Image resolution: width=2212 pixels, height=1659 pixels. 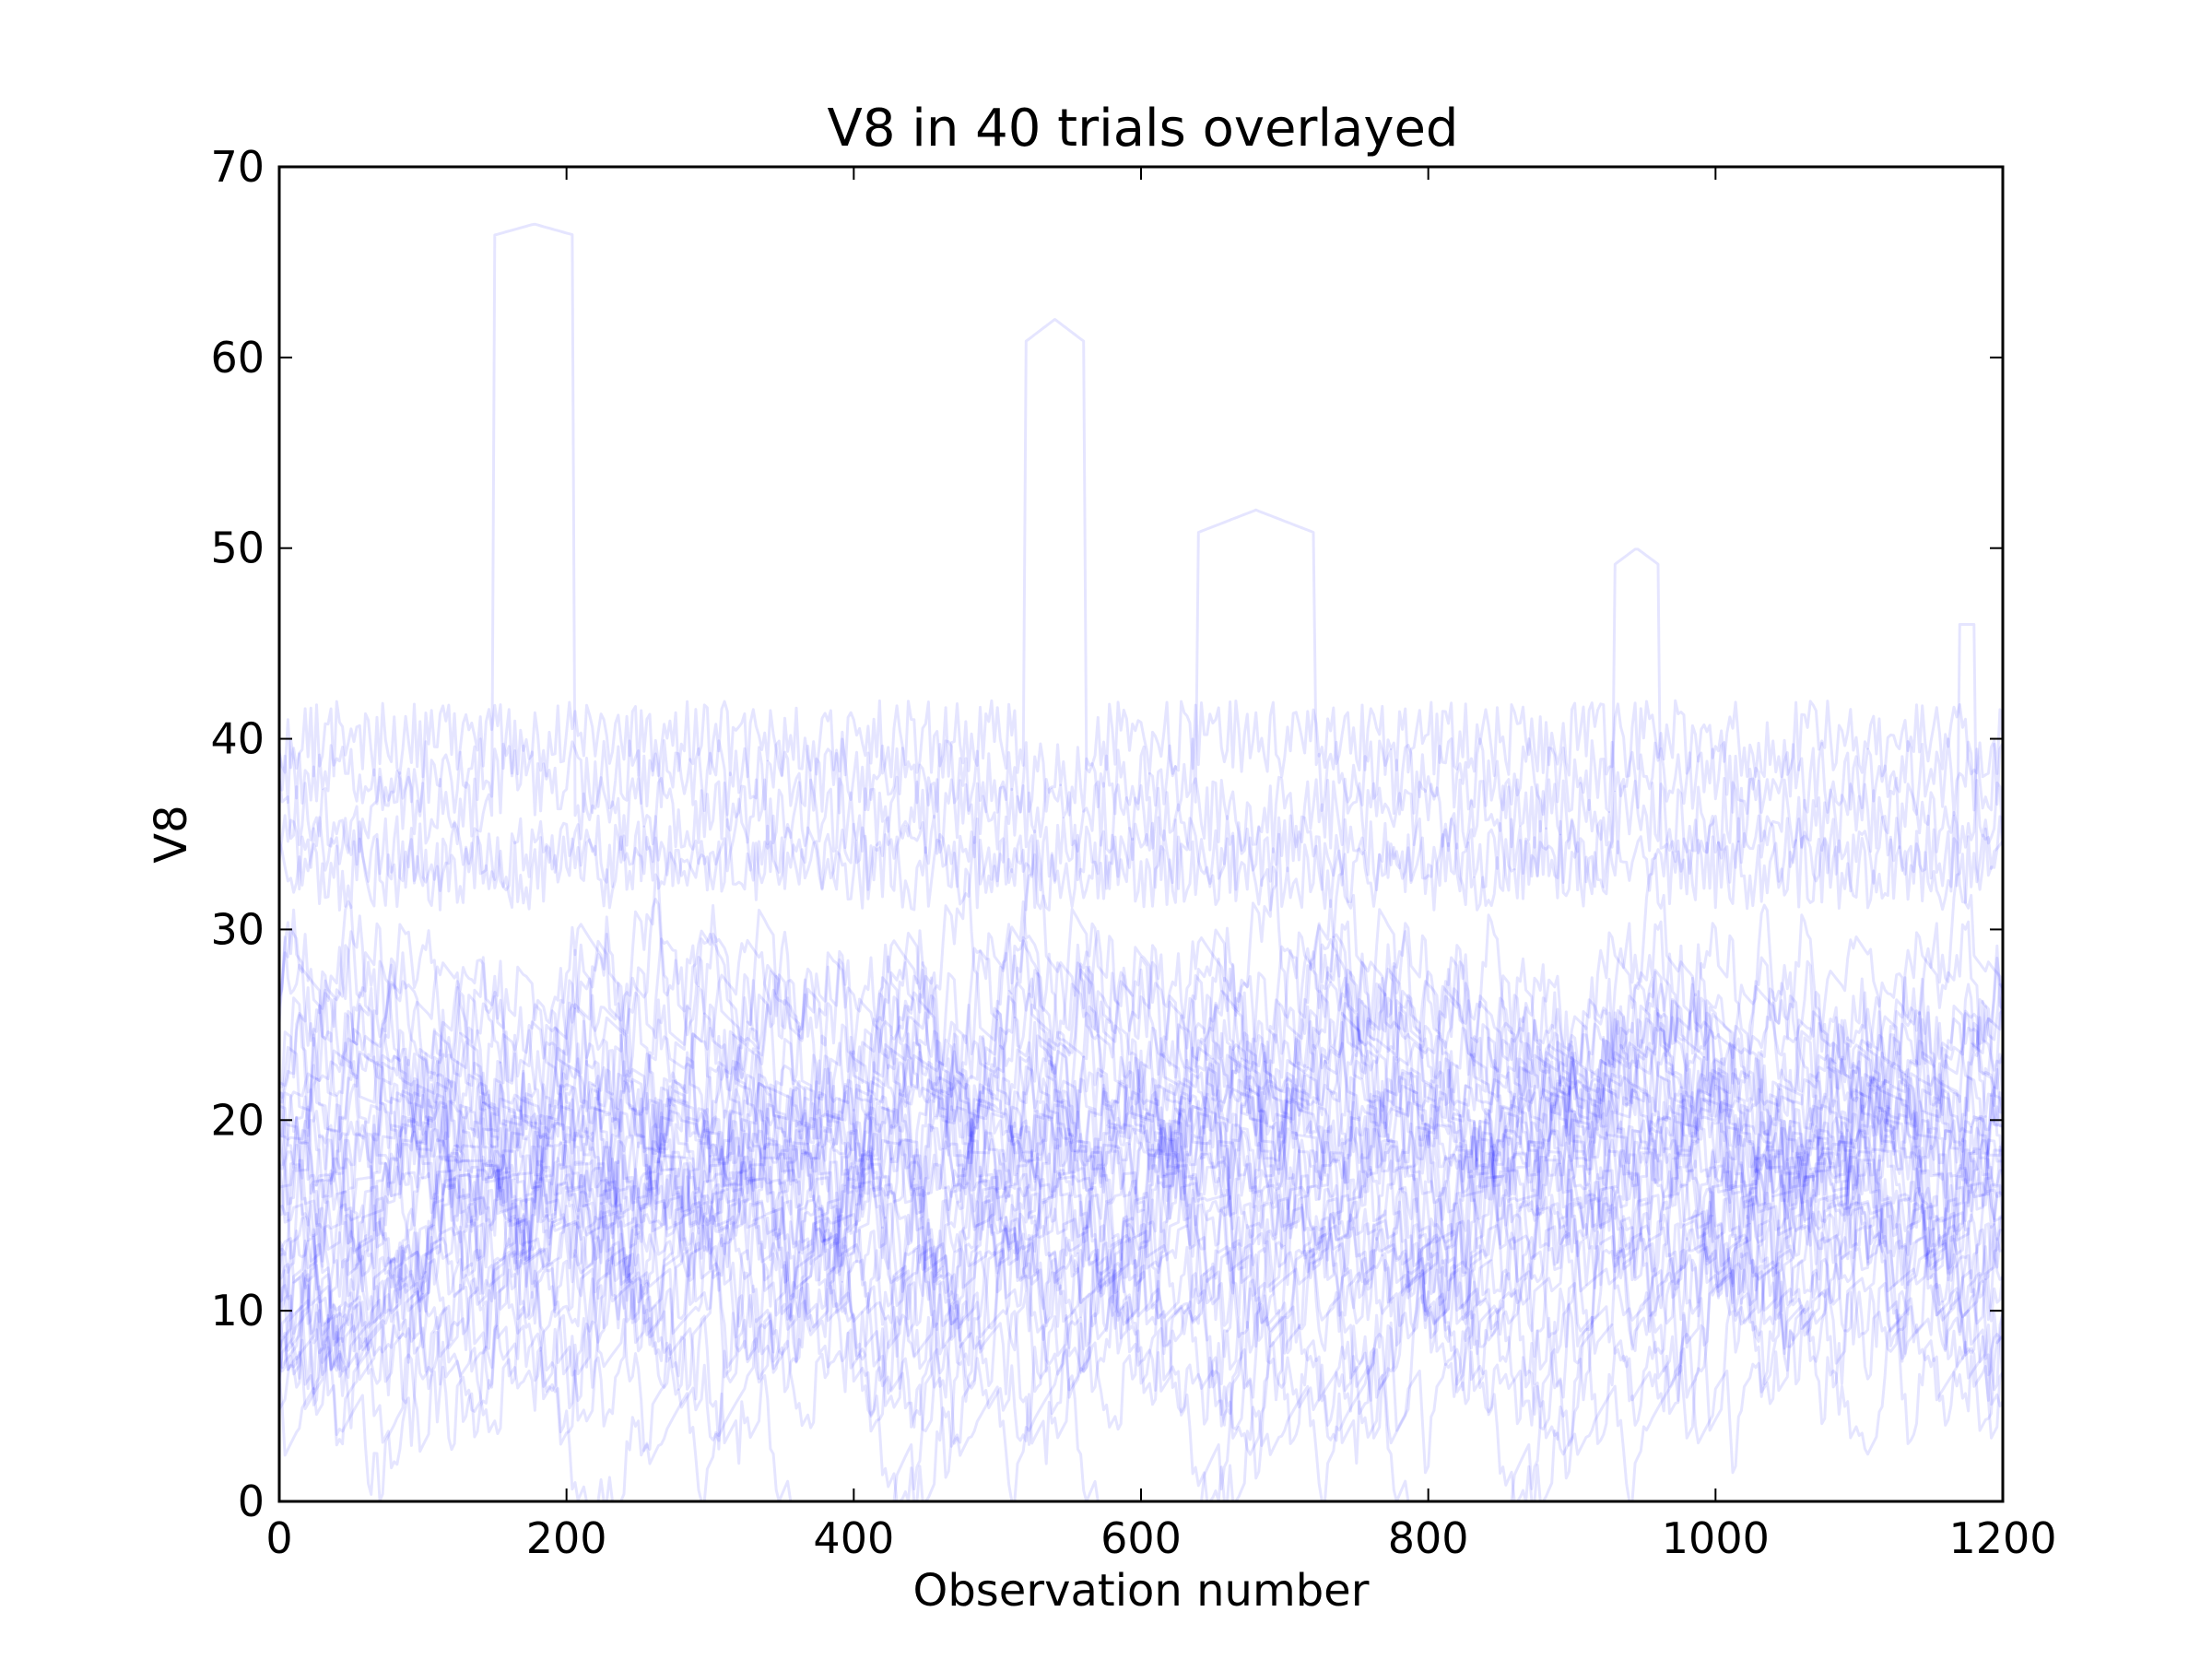 I want to click on x-tick-label: 400, so click(x=853, y=1538).